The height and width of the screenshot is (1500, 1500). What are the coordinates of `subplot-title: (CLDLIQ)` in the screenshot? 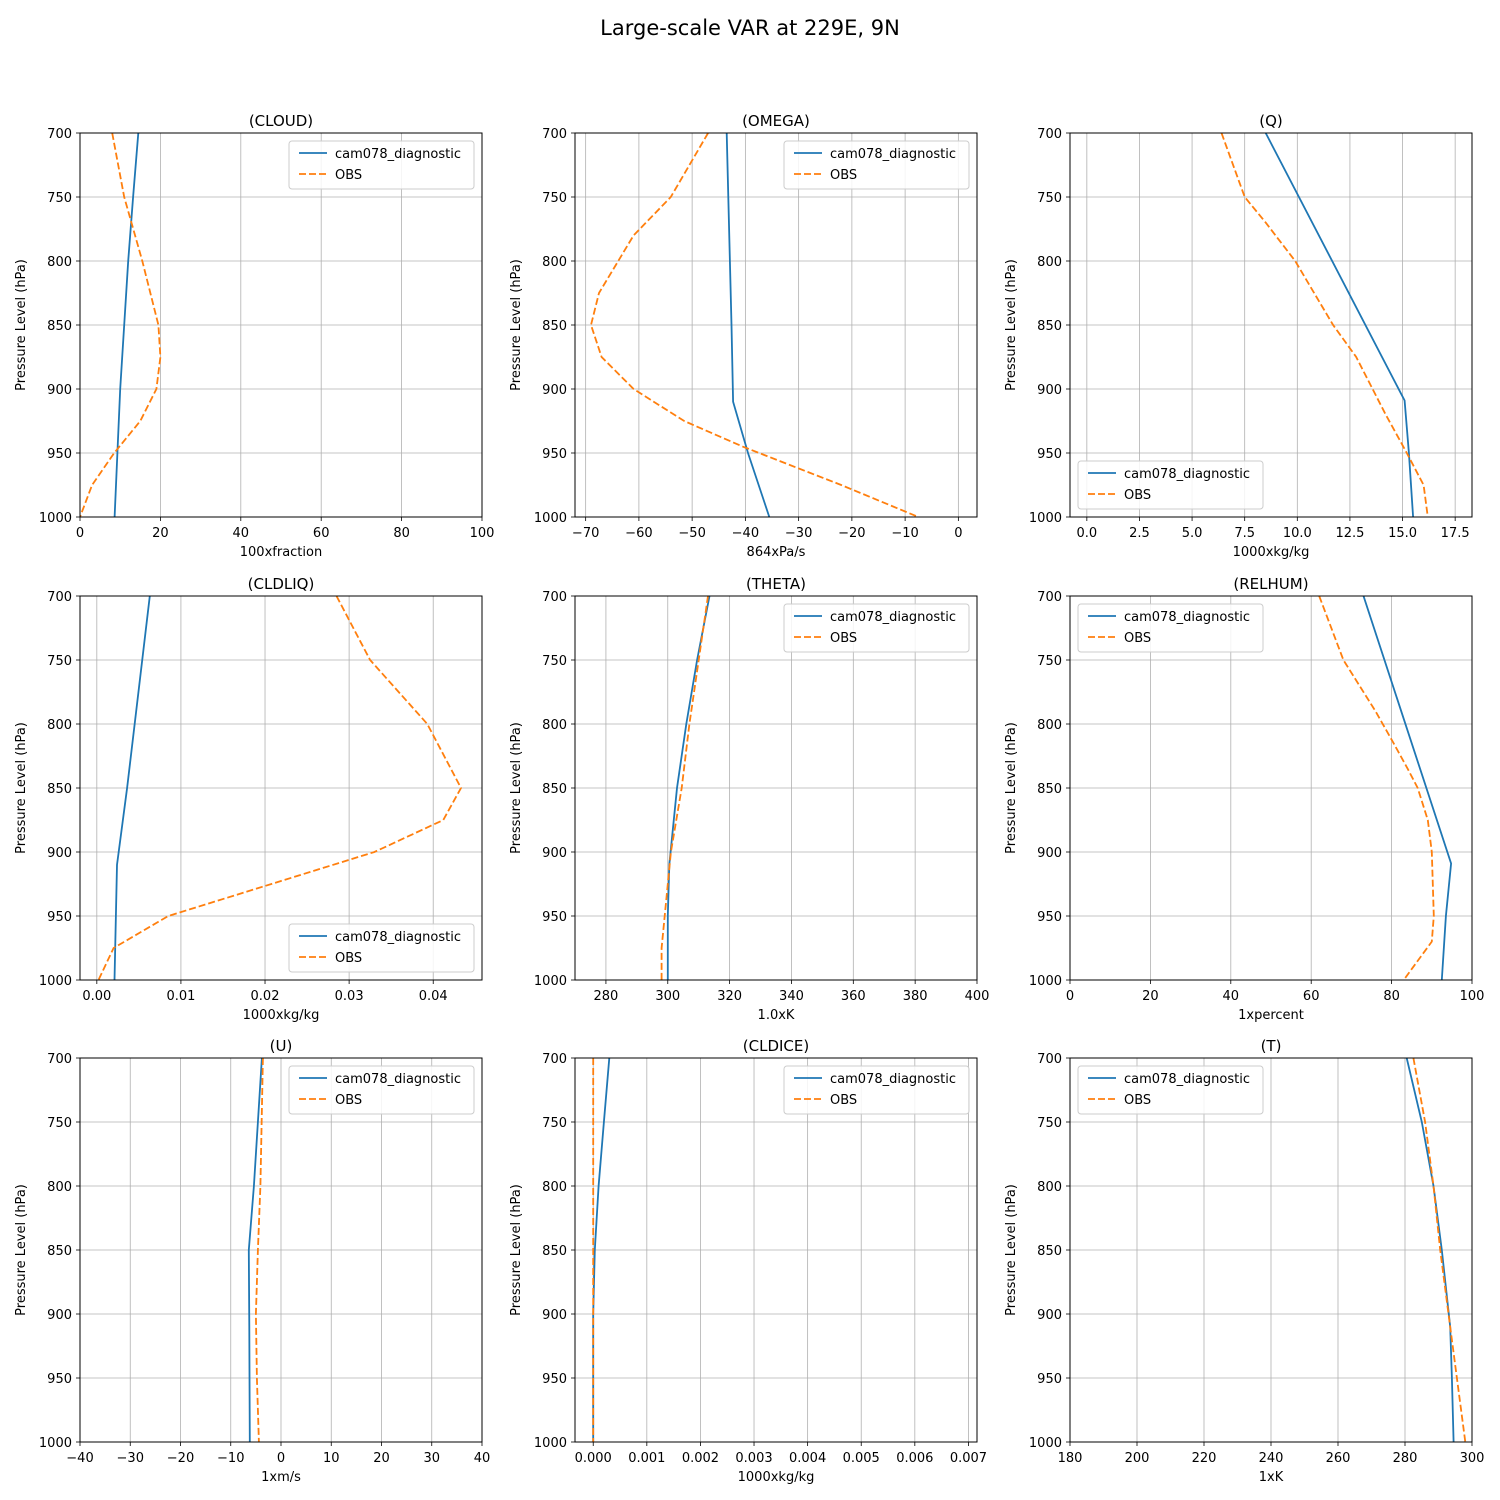 It's located at (281, 584).